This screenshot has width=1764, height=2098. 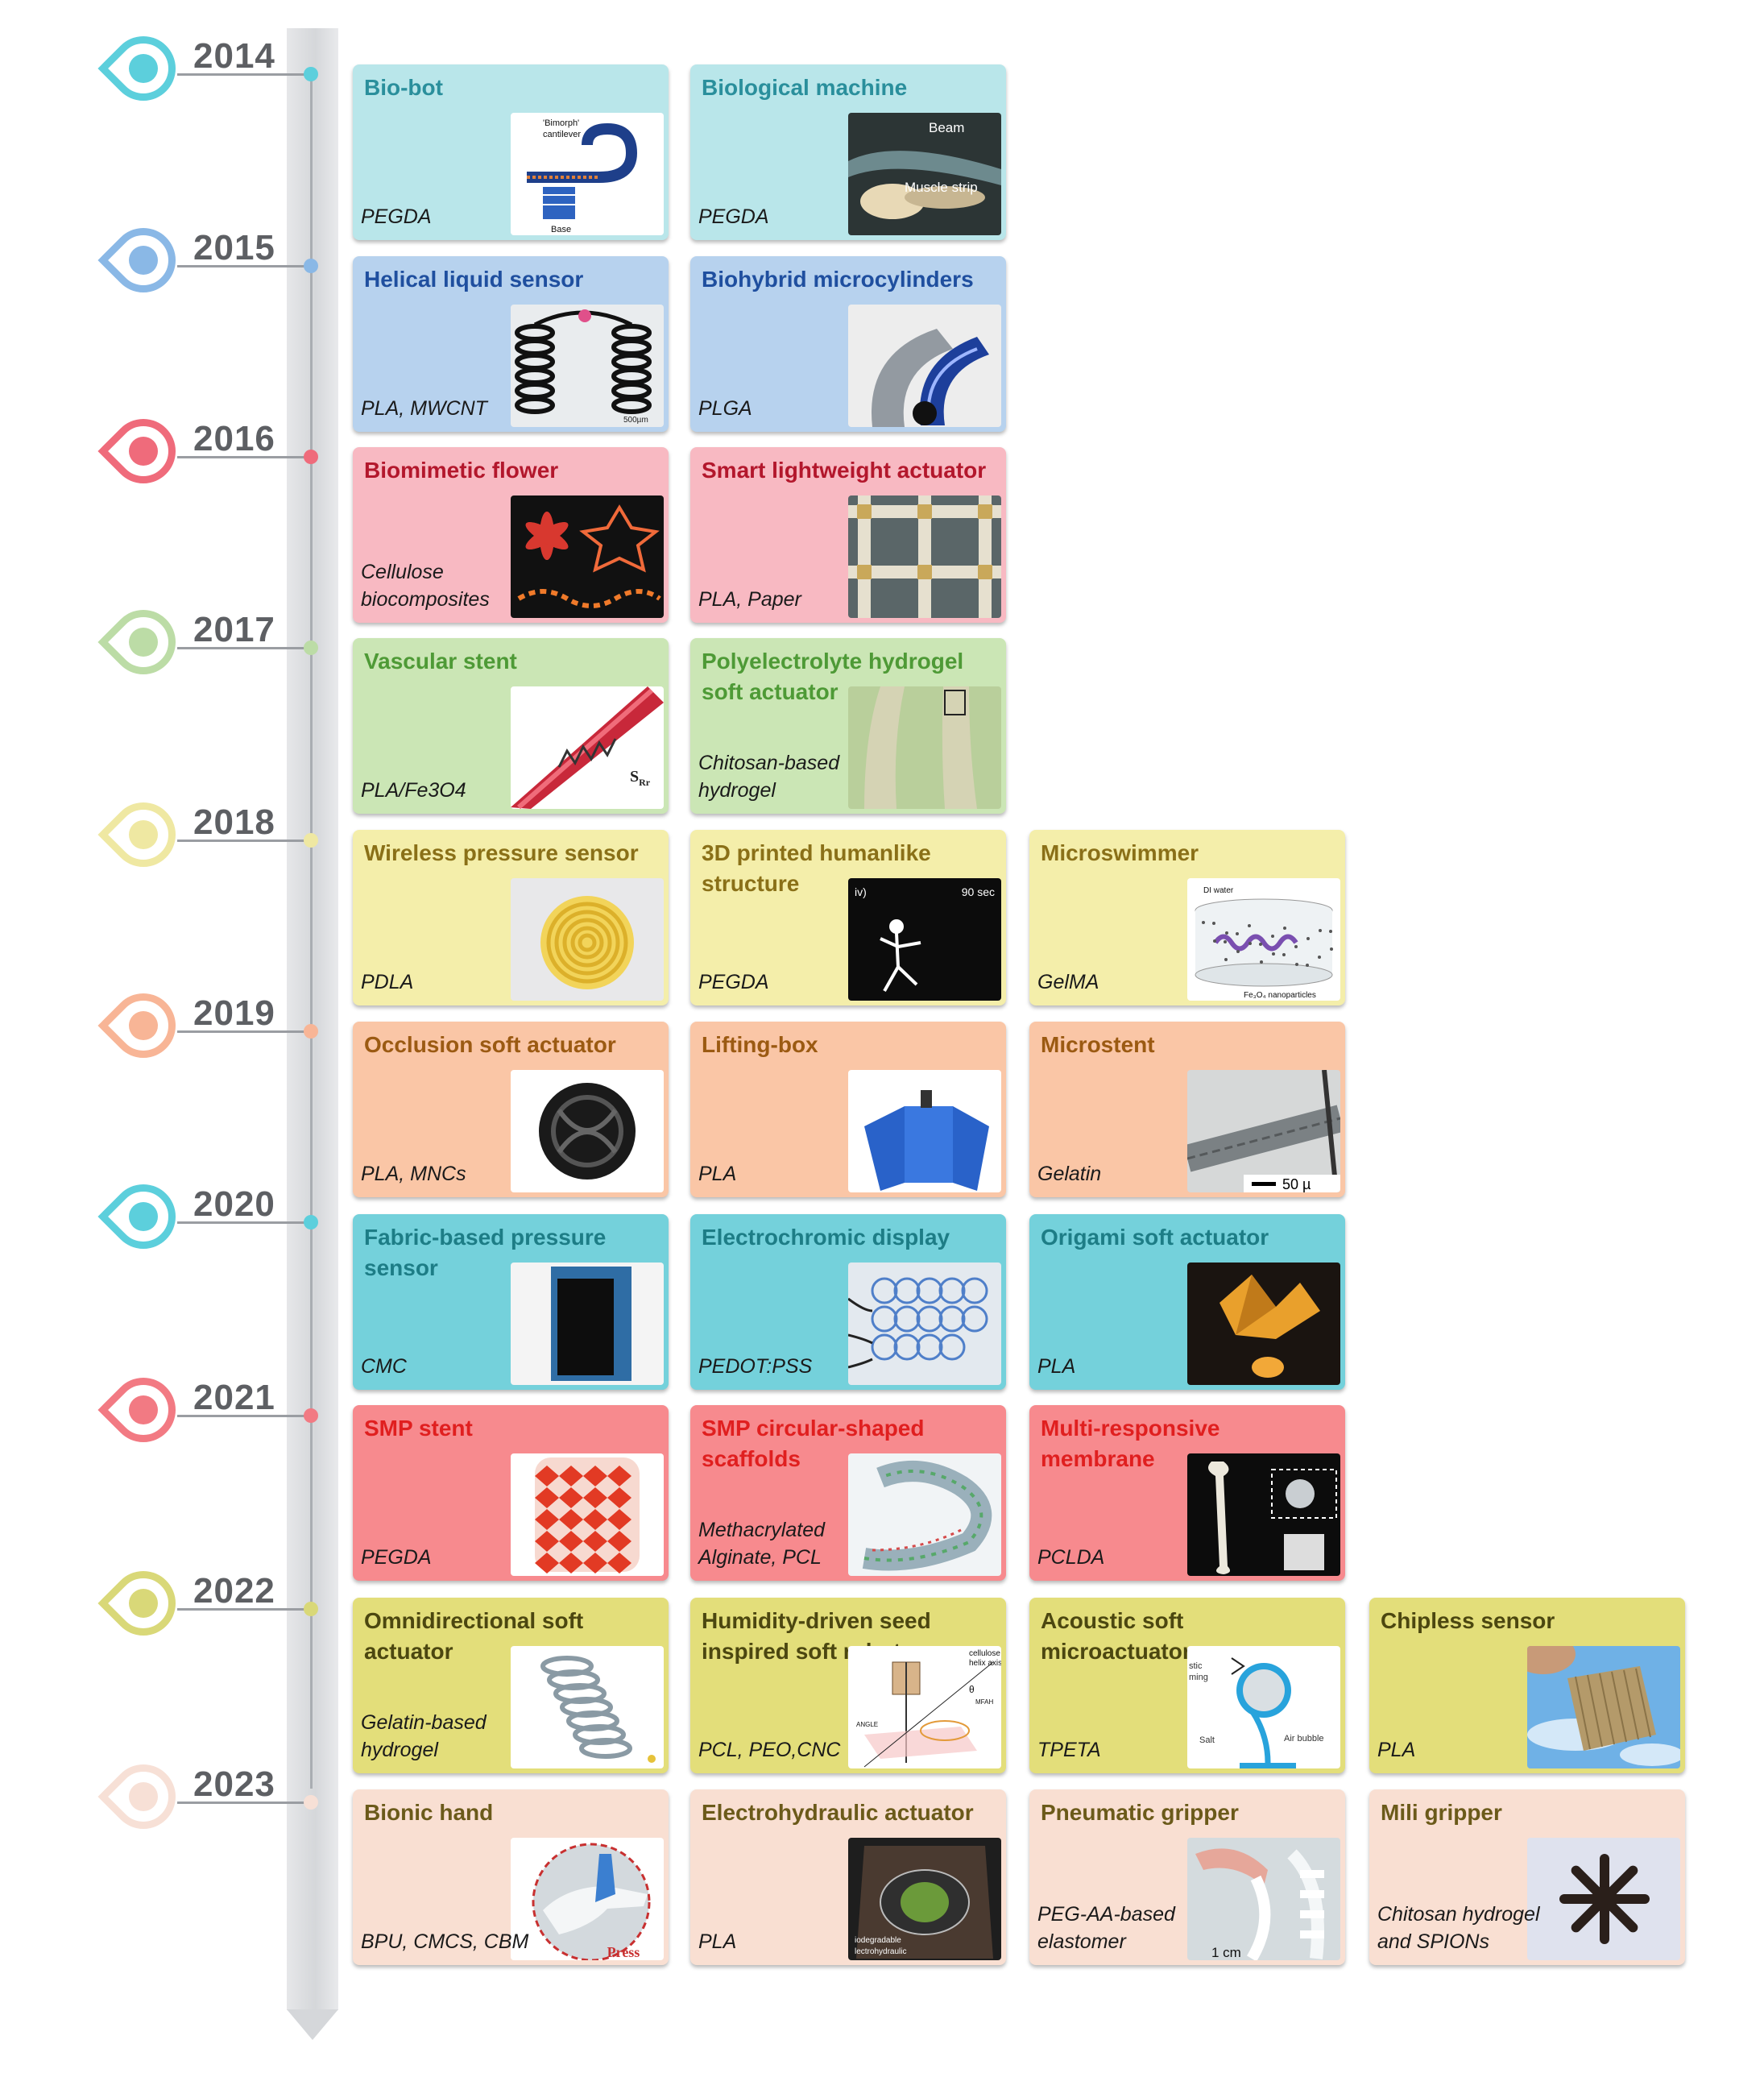 I want to click on year-label: 2020, so click(x=234, y=1204).